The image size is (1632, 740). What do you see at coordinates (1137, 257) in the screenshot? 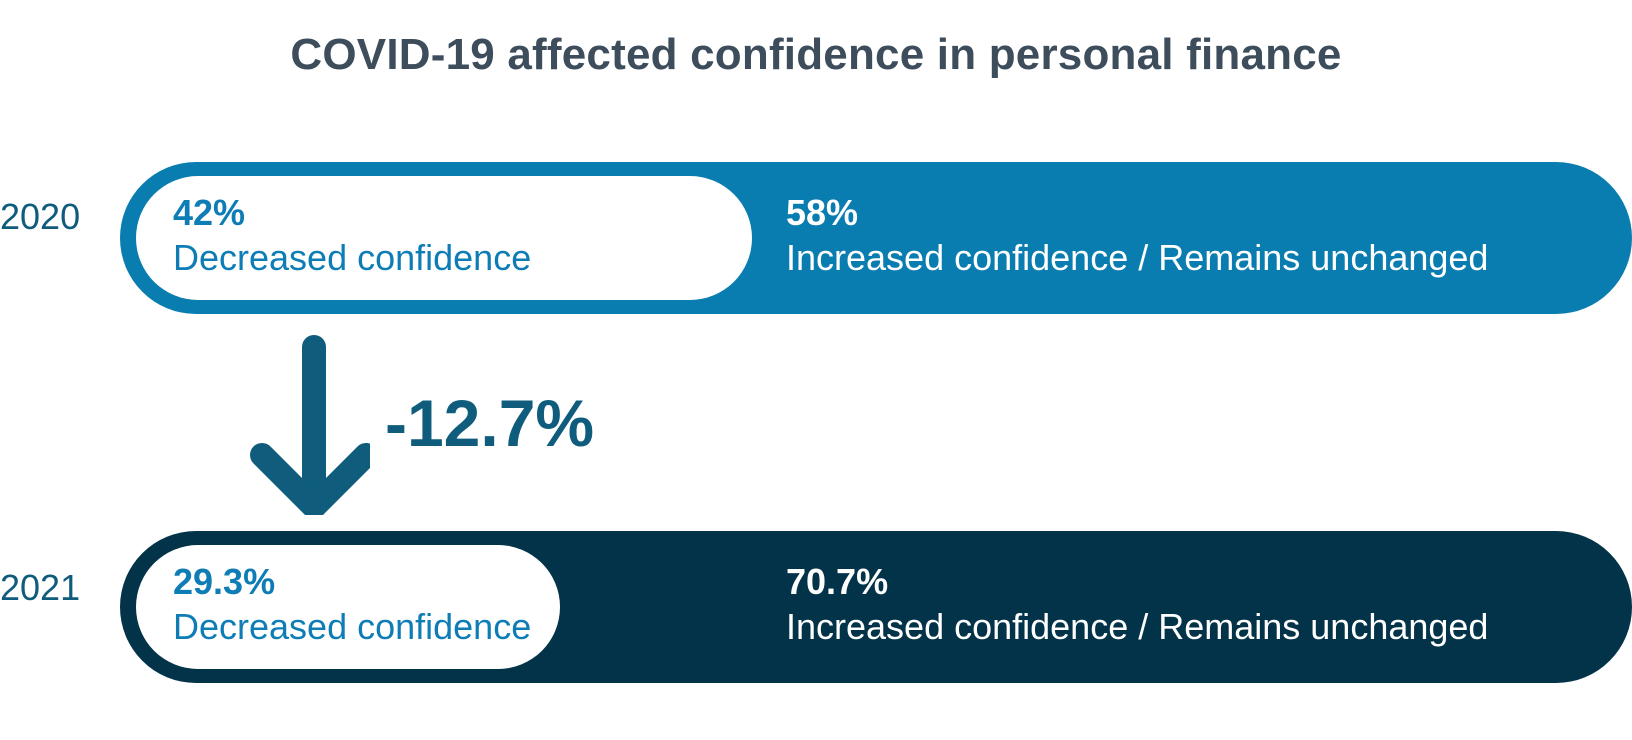
I see `increased-label-2020: Increased confidence / Remains unchanged` at bounding box center [1137, 257].